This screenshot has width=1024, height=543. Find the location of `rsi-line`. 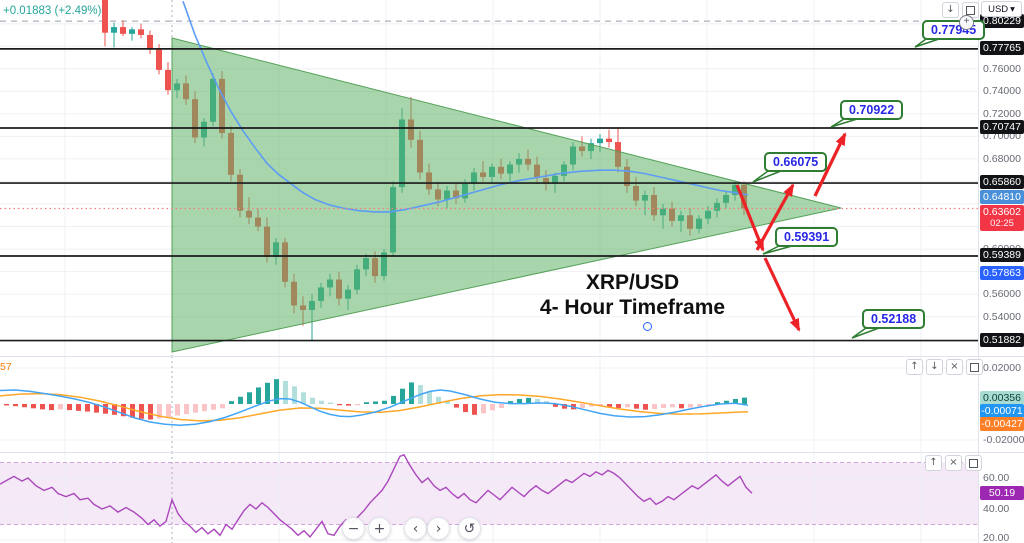

rsi-line is located at coordinates (376, 495).